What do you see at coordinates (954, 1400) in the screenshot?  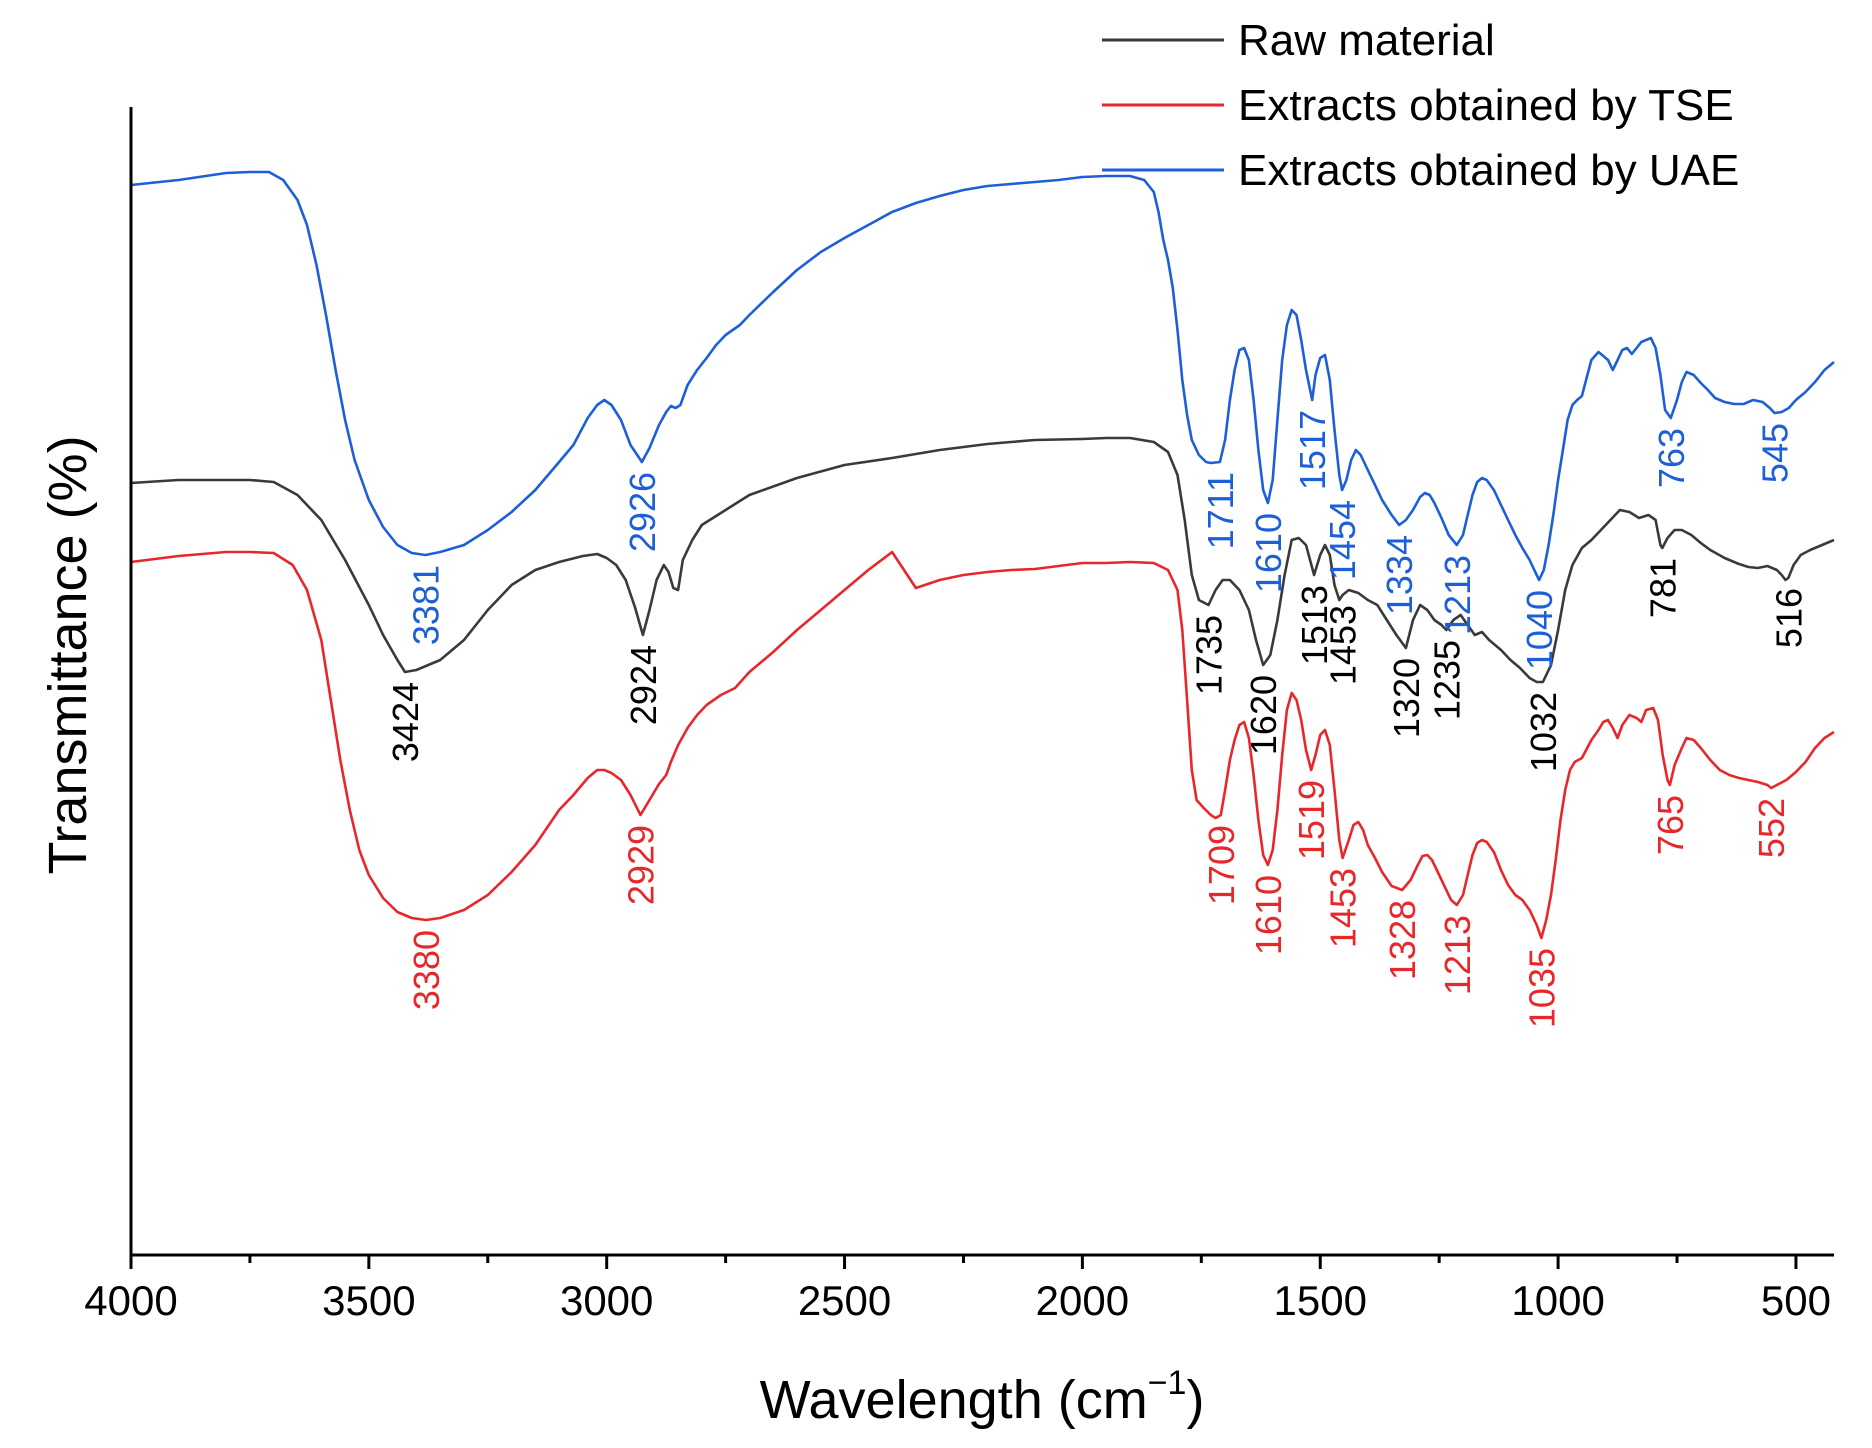 I see `x-axis-label-main: Wavelength (cm` at bounding box center [954, 1400].